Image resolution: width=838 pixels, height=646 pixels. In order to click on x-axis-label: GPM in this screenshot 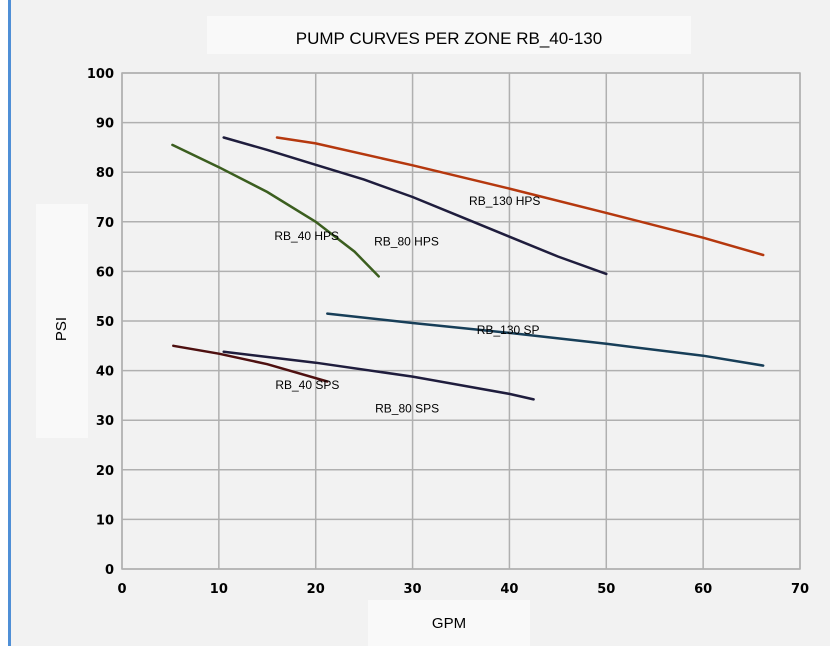, I will do `click(449, 623)`.